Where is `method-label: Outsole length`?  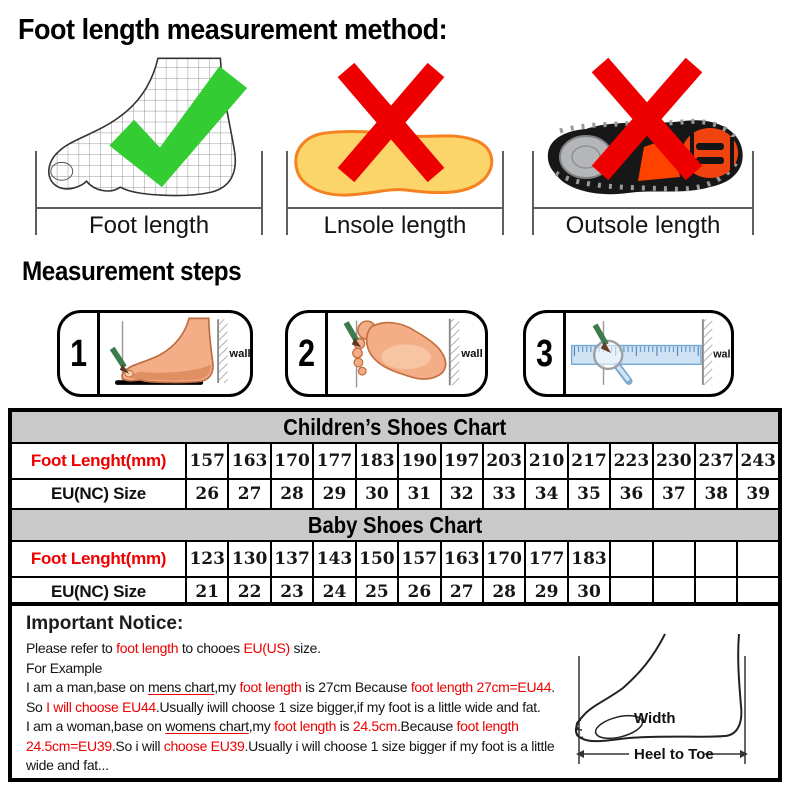 method-label: Outsole length is located at coordinates (643, 225).